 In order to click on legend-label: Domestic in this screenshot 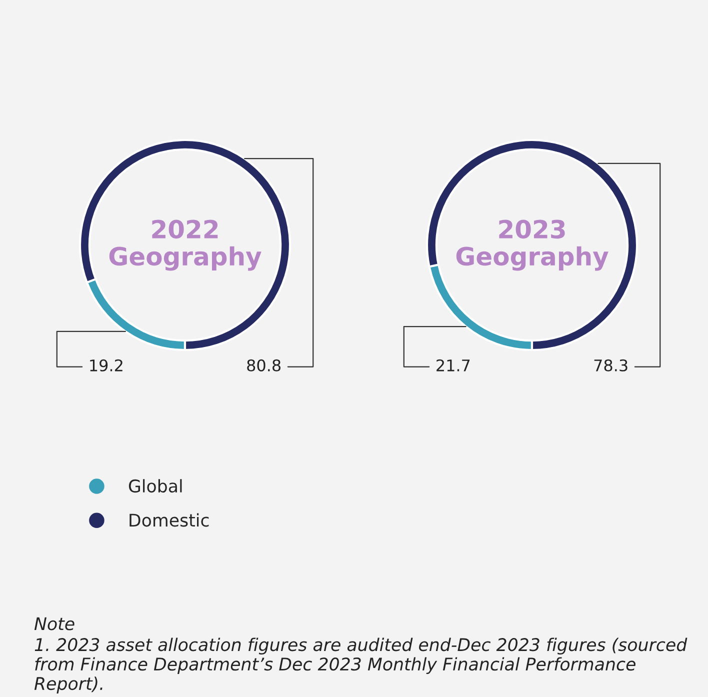, I will do `click(169, 520)`.